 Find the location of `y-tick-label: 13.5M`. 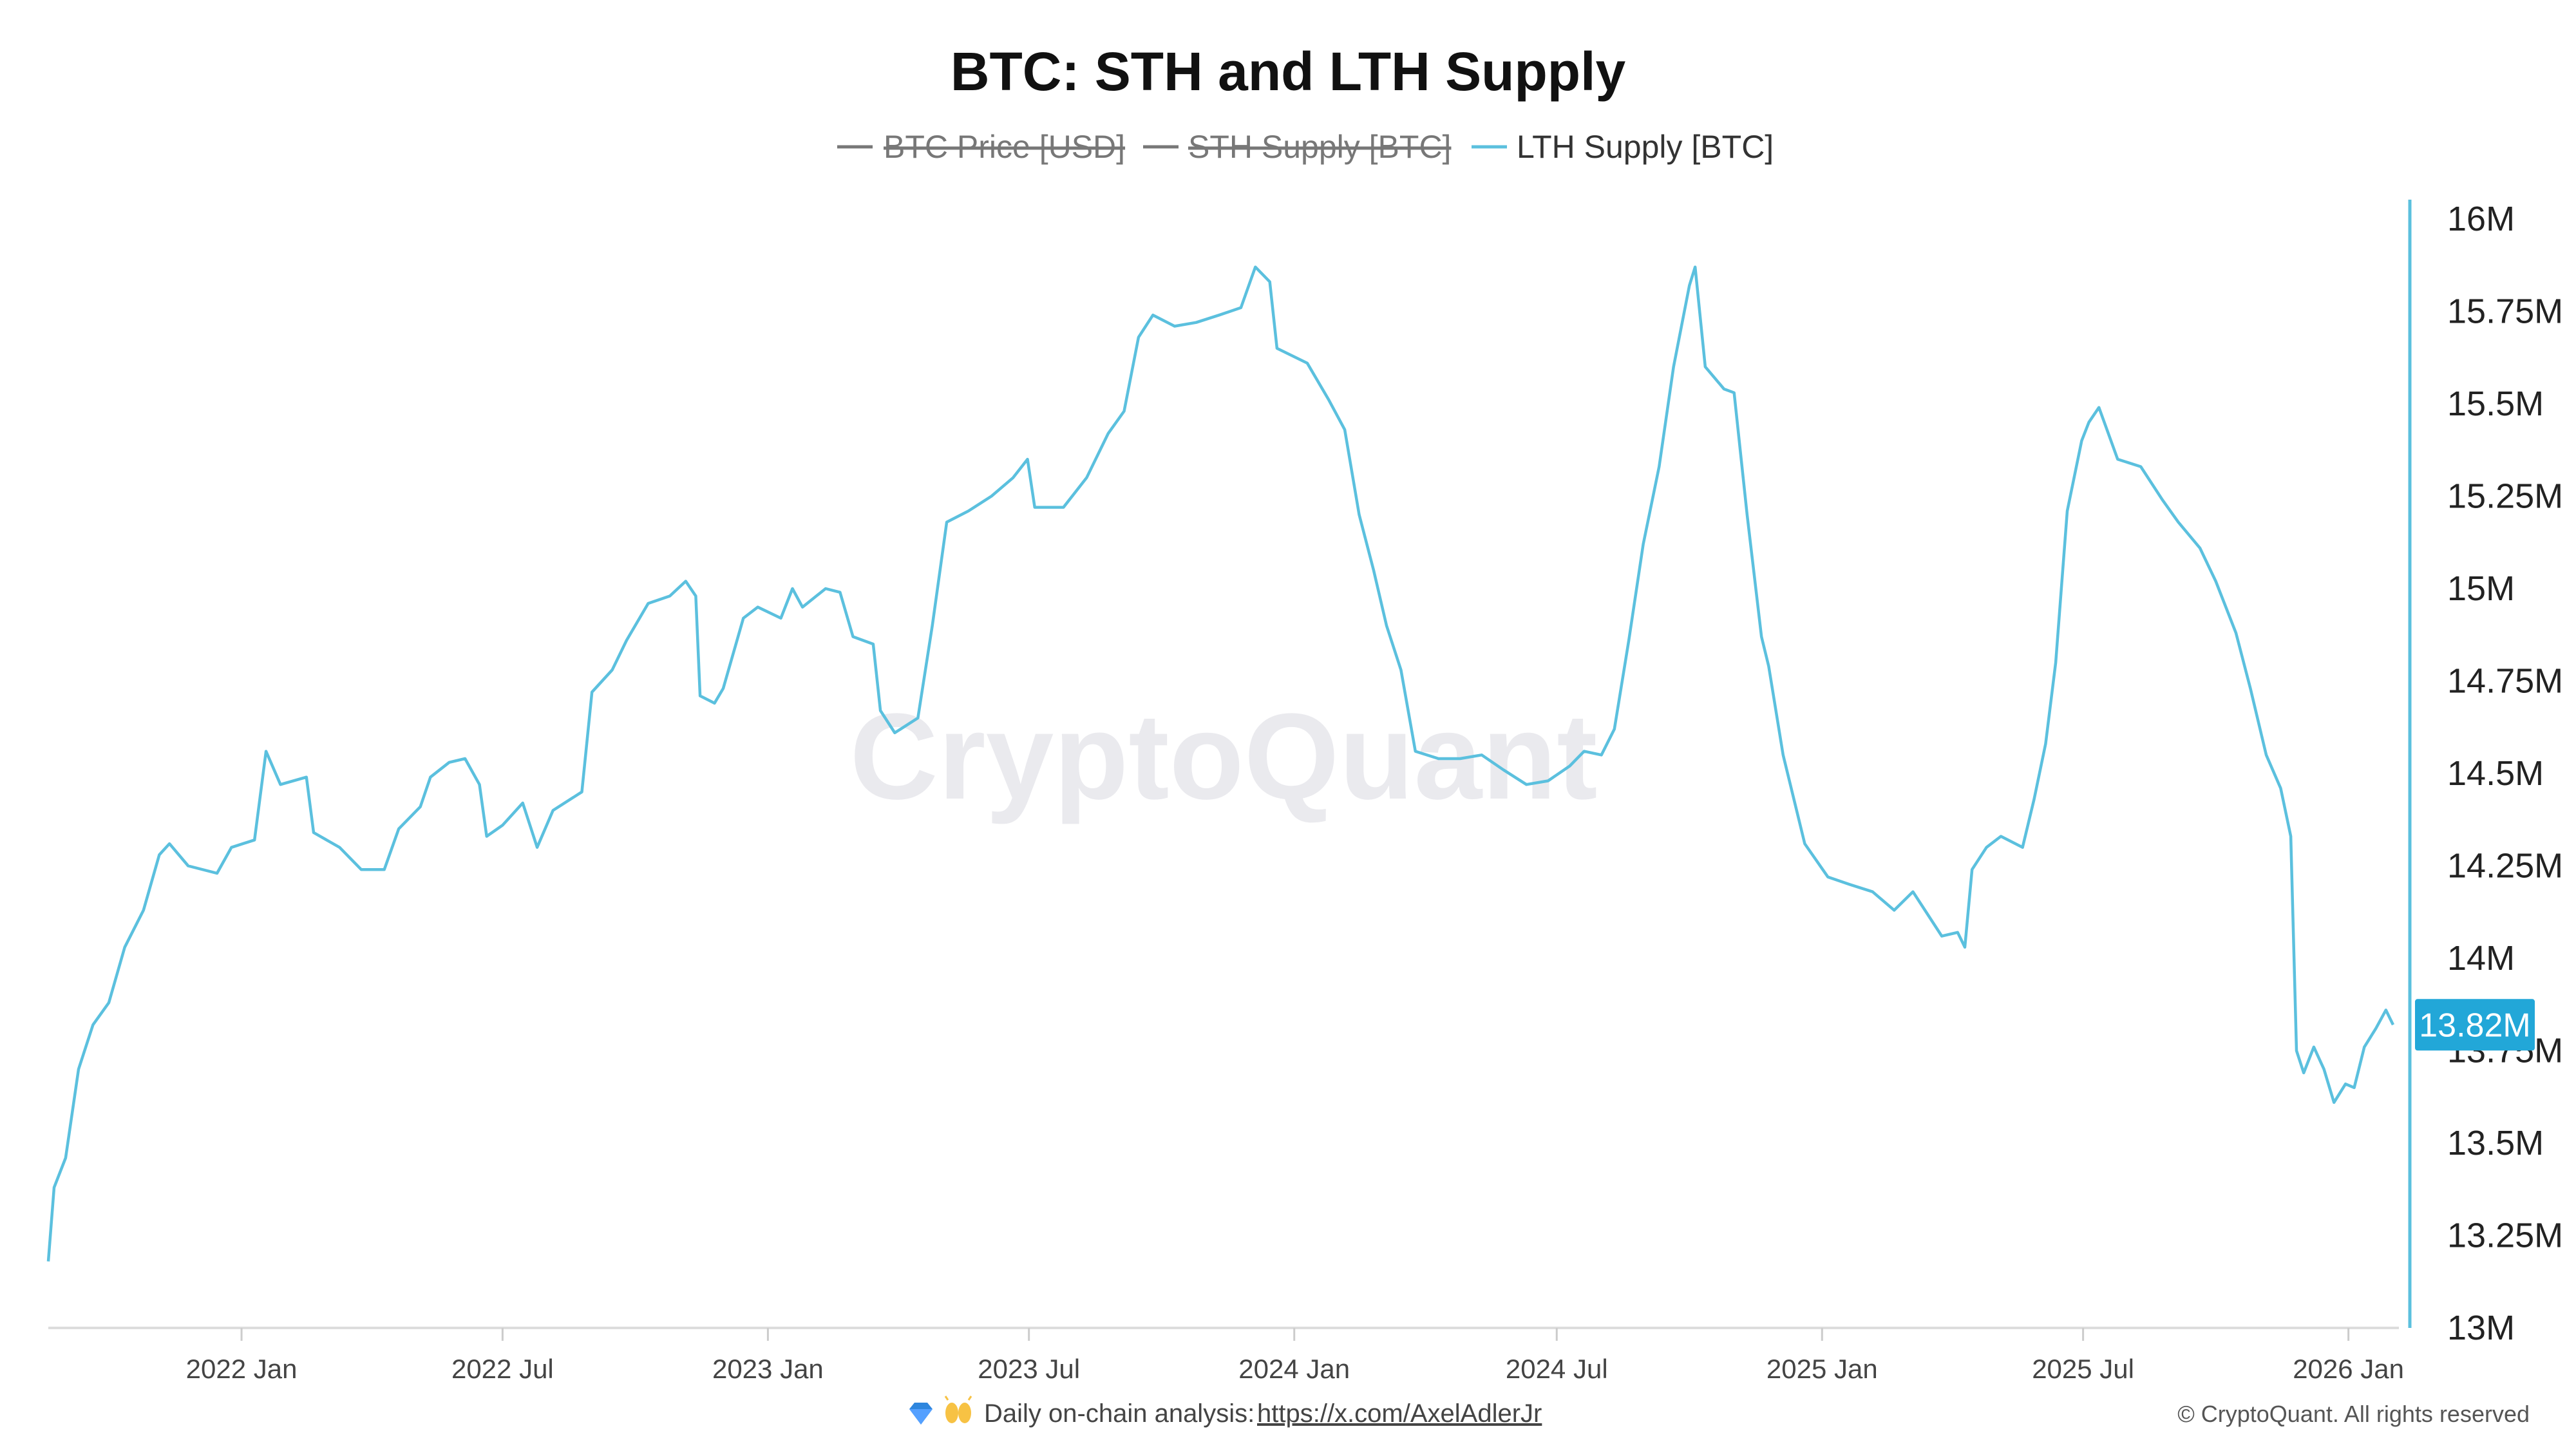

y-tick-label: 13.5M is located at coordinates (2495, 1143).